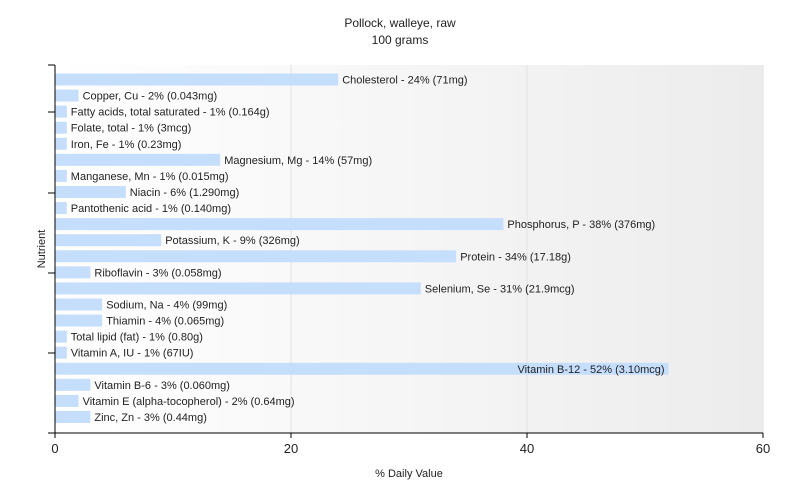  What do you see at coordinates (409, 474) in the screenshot?
I see `x-axis-title: % Daily Value` at bounding box center [409, 474].